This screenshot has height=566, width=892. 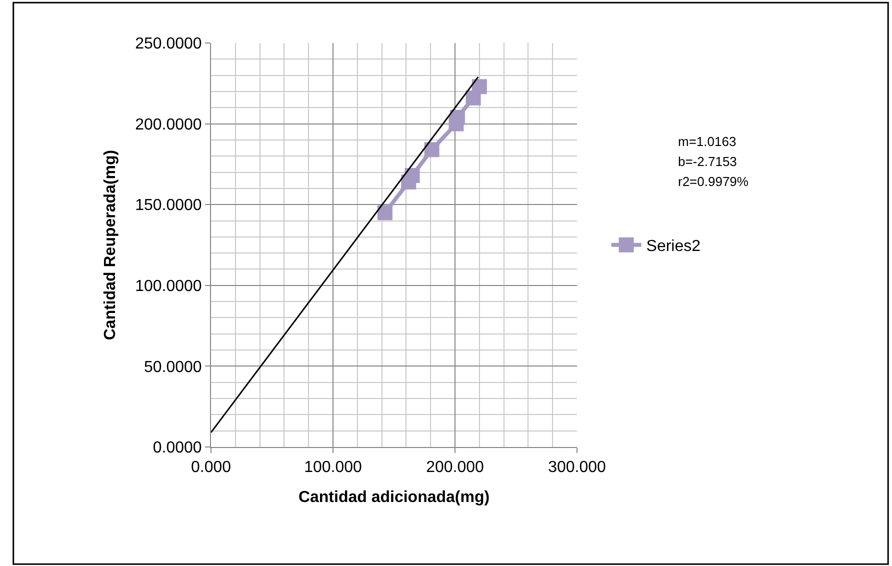 I want to click on text: b=-2.7153, so click(x=707, y=161).